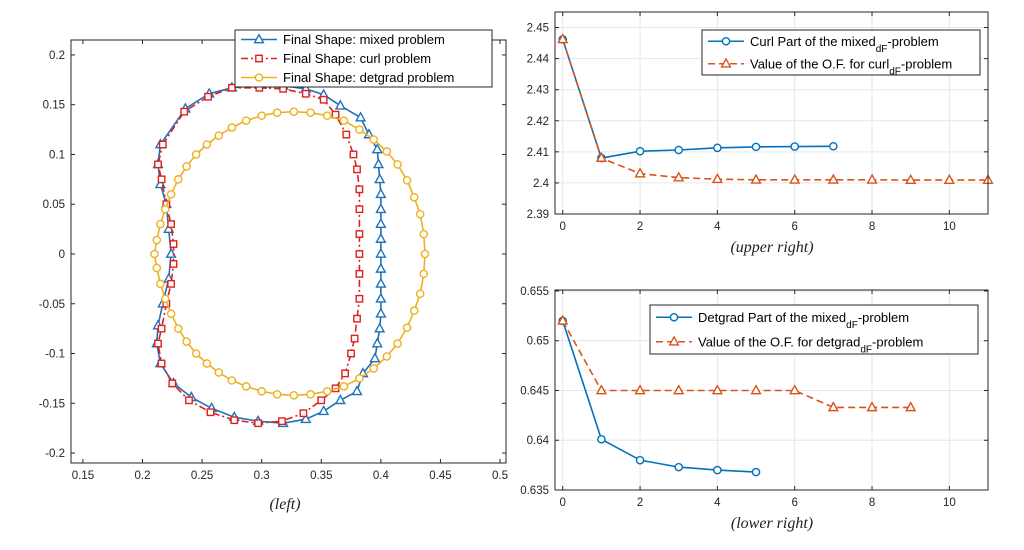 The height and width of the screenshot is (550, 1024). I want to click on y-tick-label: 2.44, so click(538, 60).